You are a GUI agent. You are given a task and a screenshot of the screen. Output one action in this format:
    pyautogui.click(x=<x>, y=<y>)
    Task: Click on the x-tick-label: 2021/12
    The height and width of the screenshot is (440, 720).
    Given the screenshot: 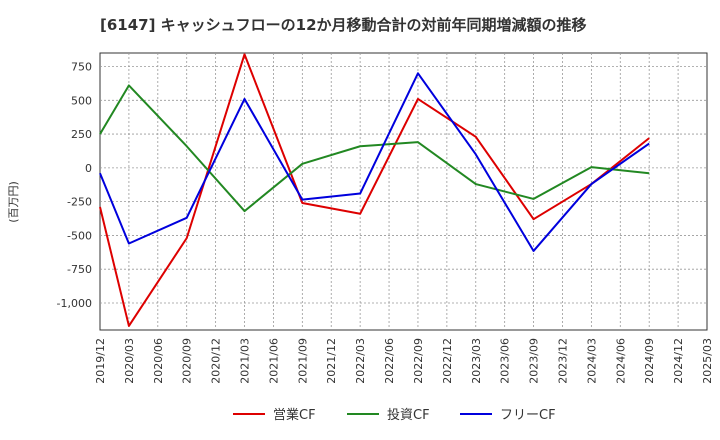 What is the action you would take?
    pyautogui.click(x=331, y=361)
    